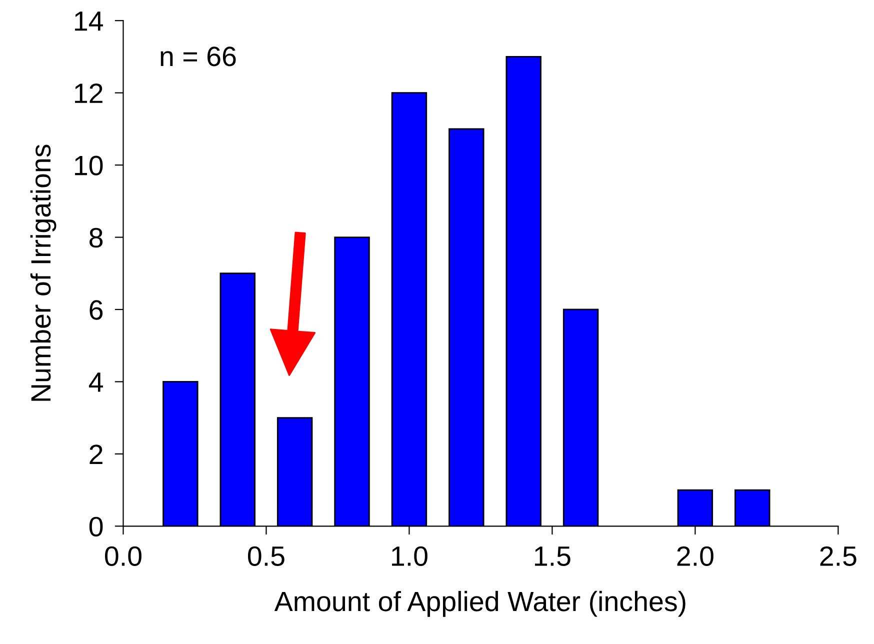 The width and height of the screenshot is (874, 644). What do you see at coordinates (89, 166) in the screenshot?
I see `y-tick-label: 10` at bounding box center [89, 166].